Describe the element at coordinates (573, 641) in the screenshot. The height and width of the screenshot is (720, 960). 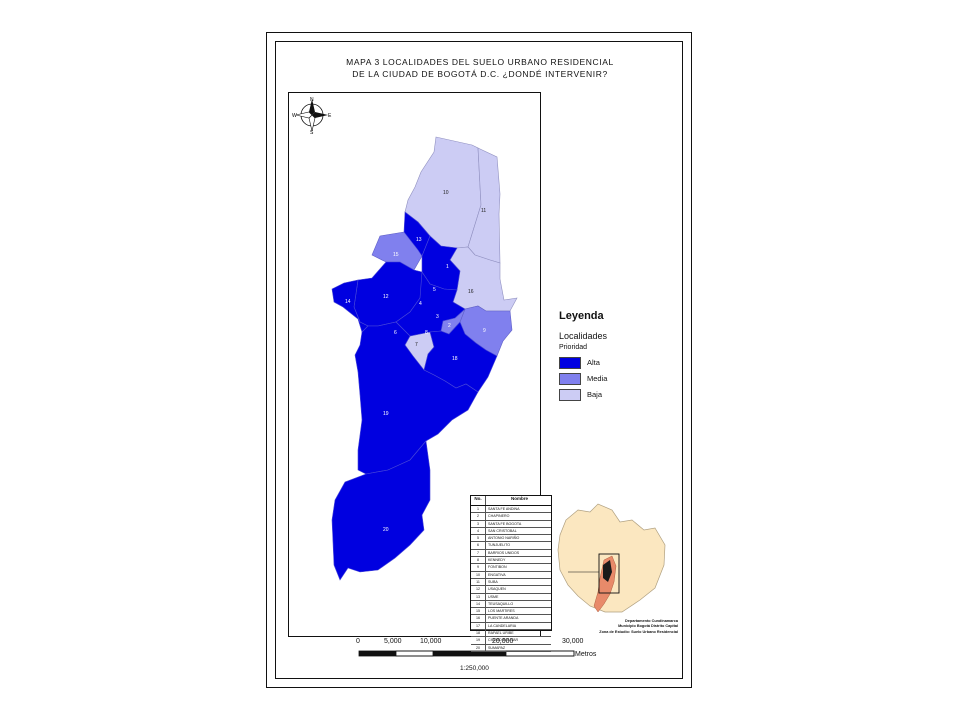
I see `scale-tick-30000: 30,000` at that location.